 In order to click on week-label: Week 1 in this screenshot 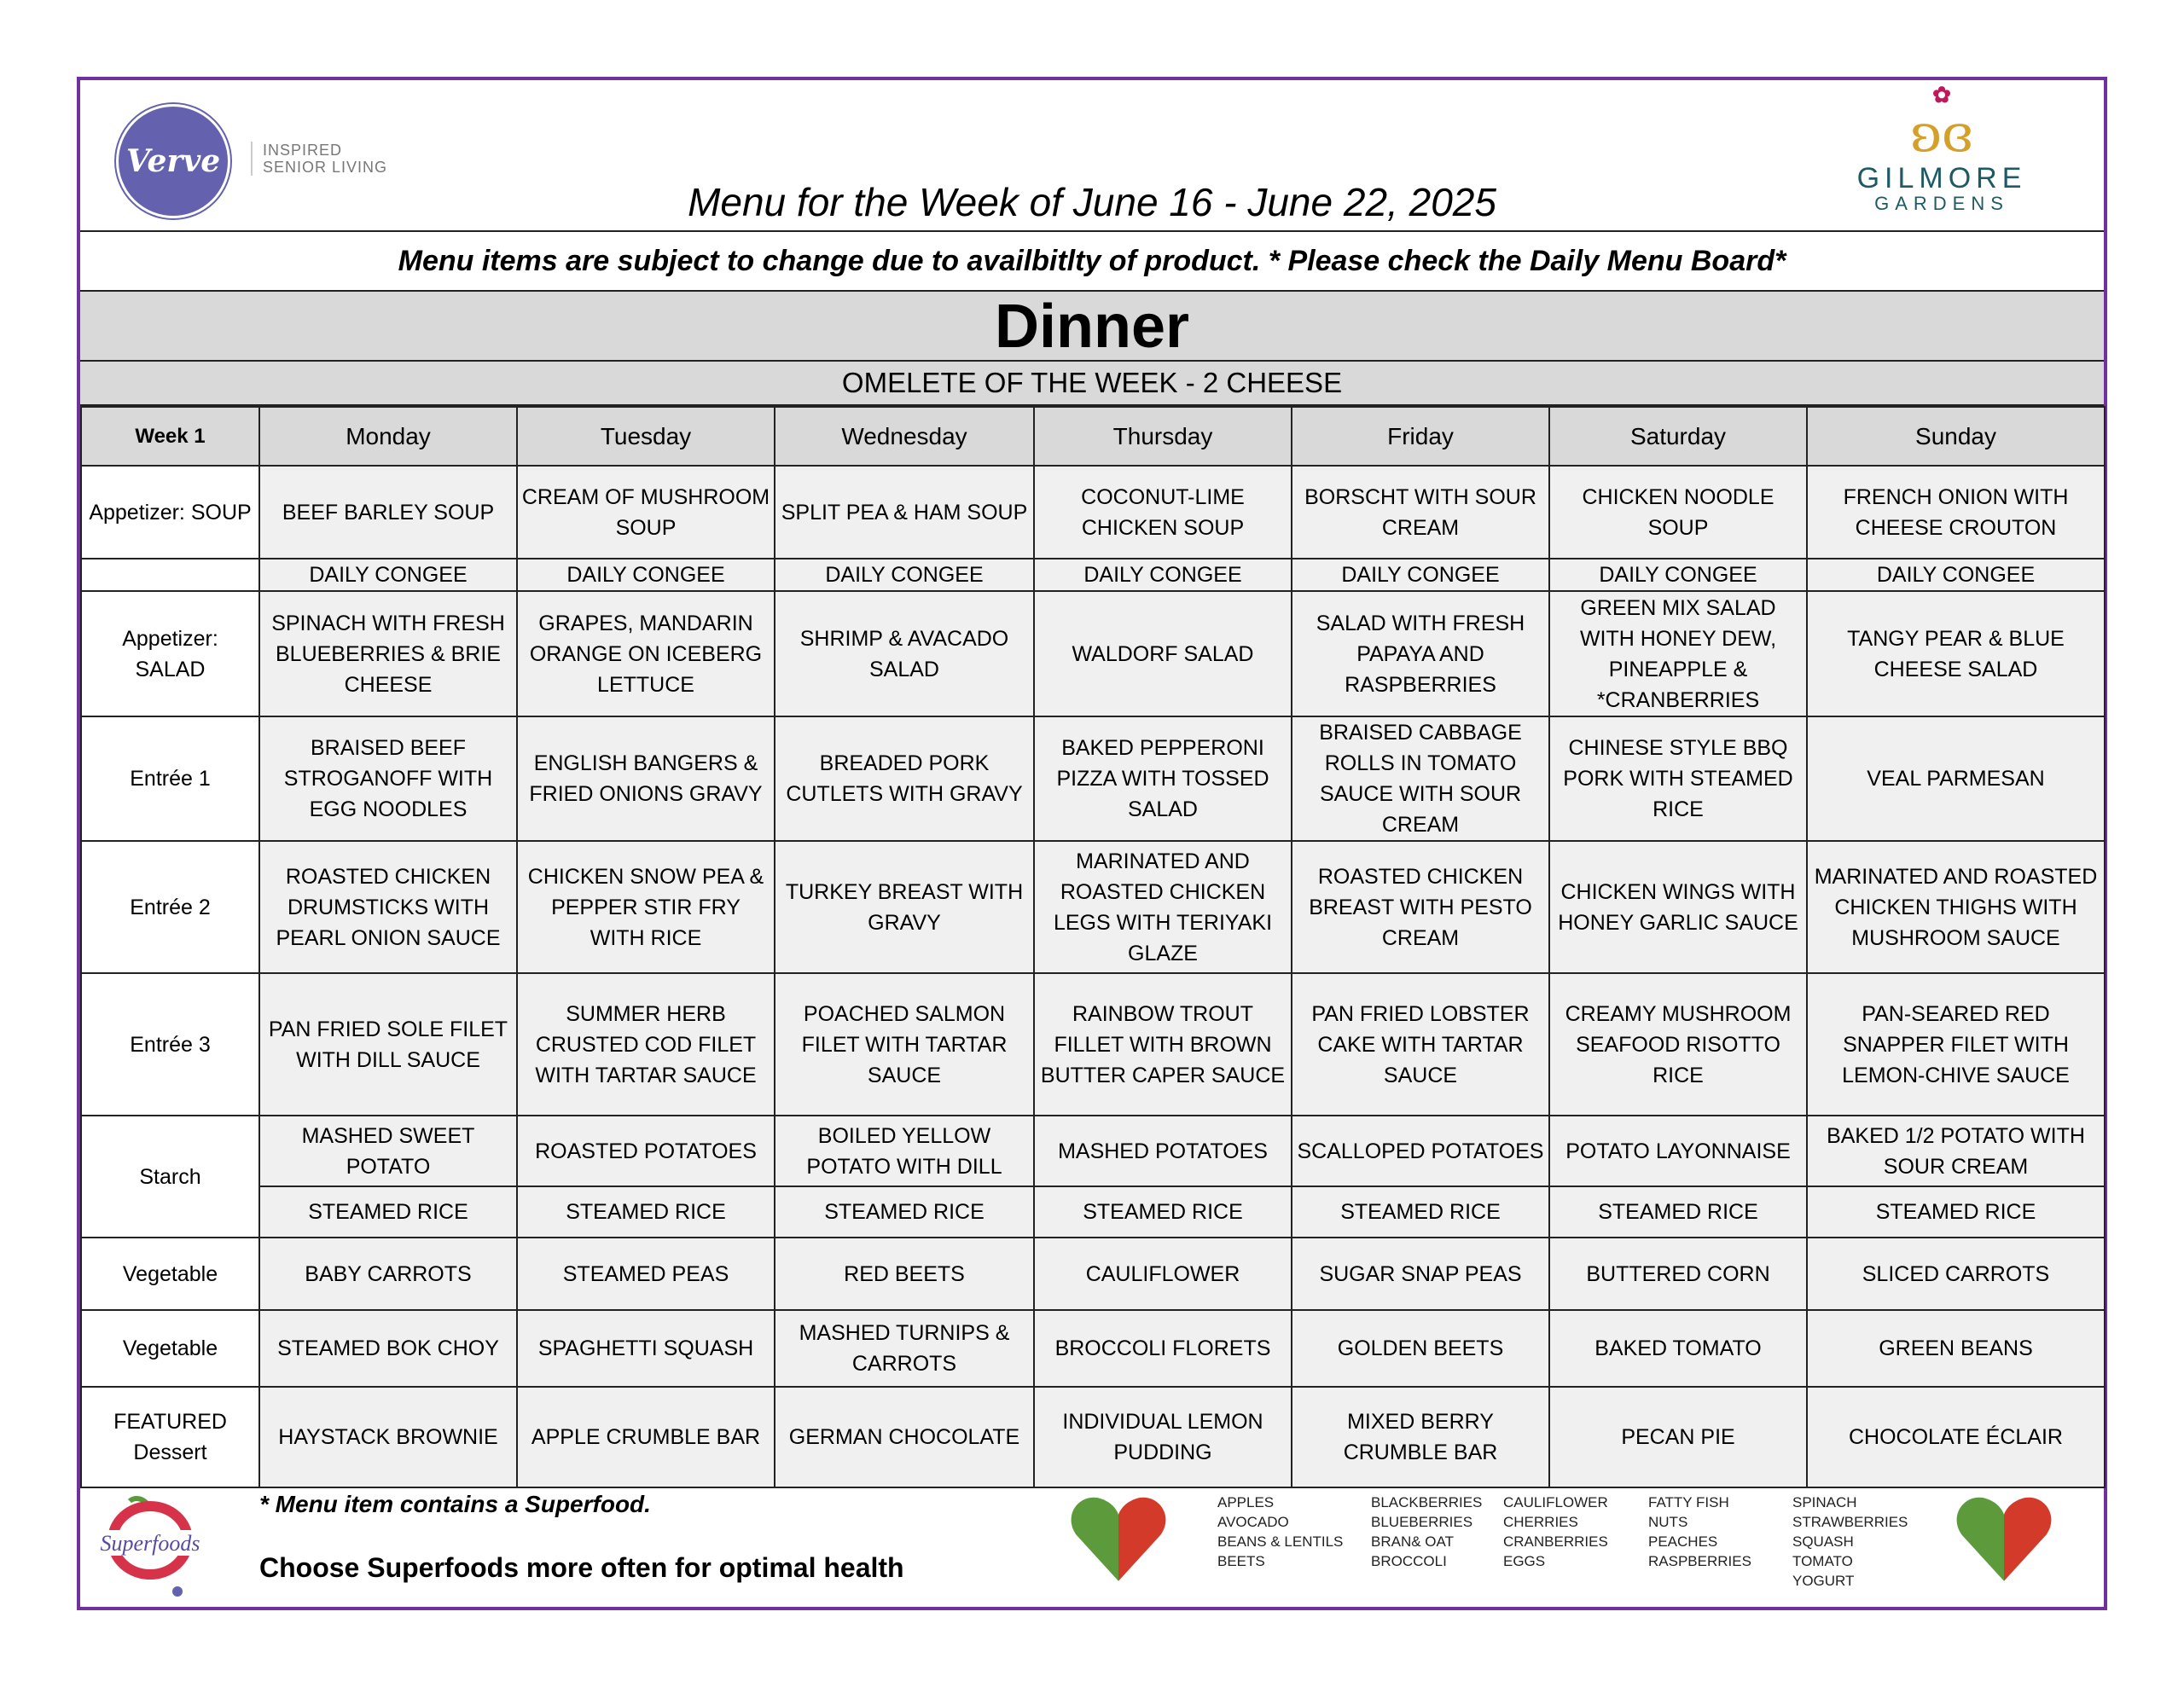, I will do `click(170, 436)`.